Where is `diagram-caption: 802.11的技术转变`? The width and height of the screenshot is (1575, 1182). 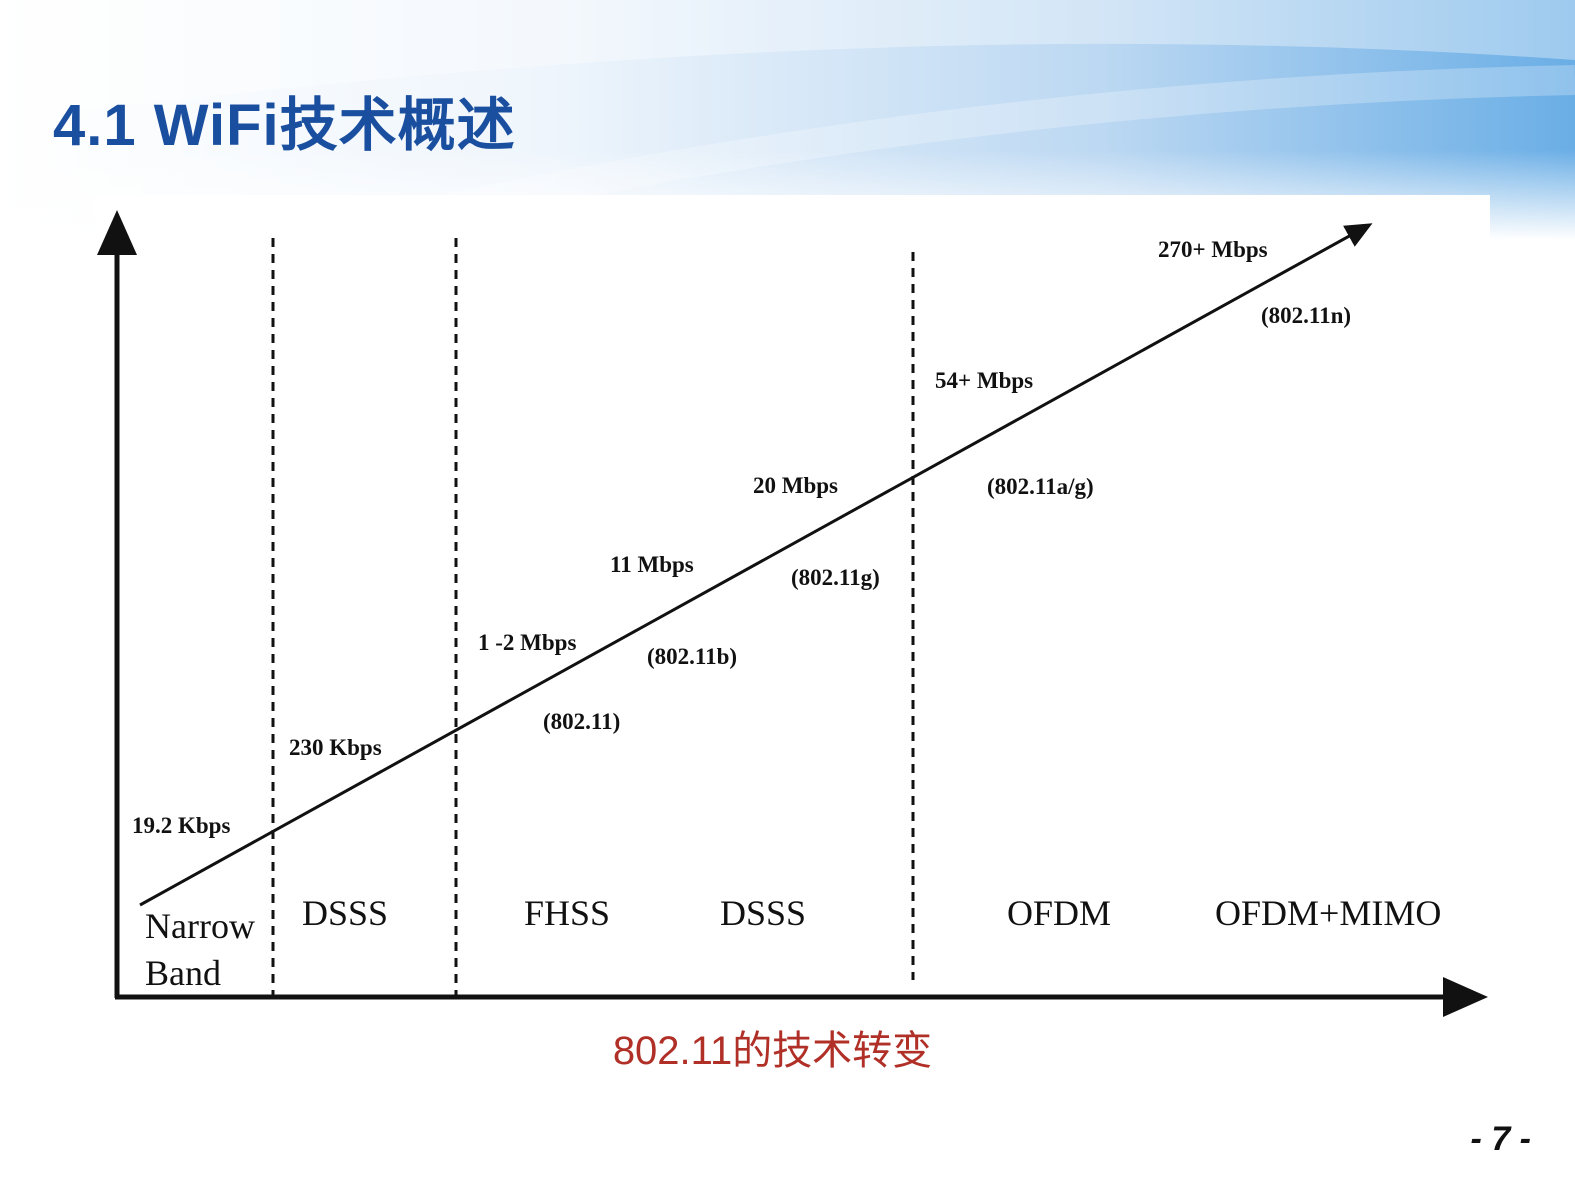
diagram-caption: 802.11的技术转变 is located at coordinates (787, 1047).